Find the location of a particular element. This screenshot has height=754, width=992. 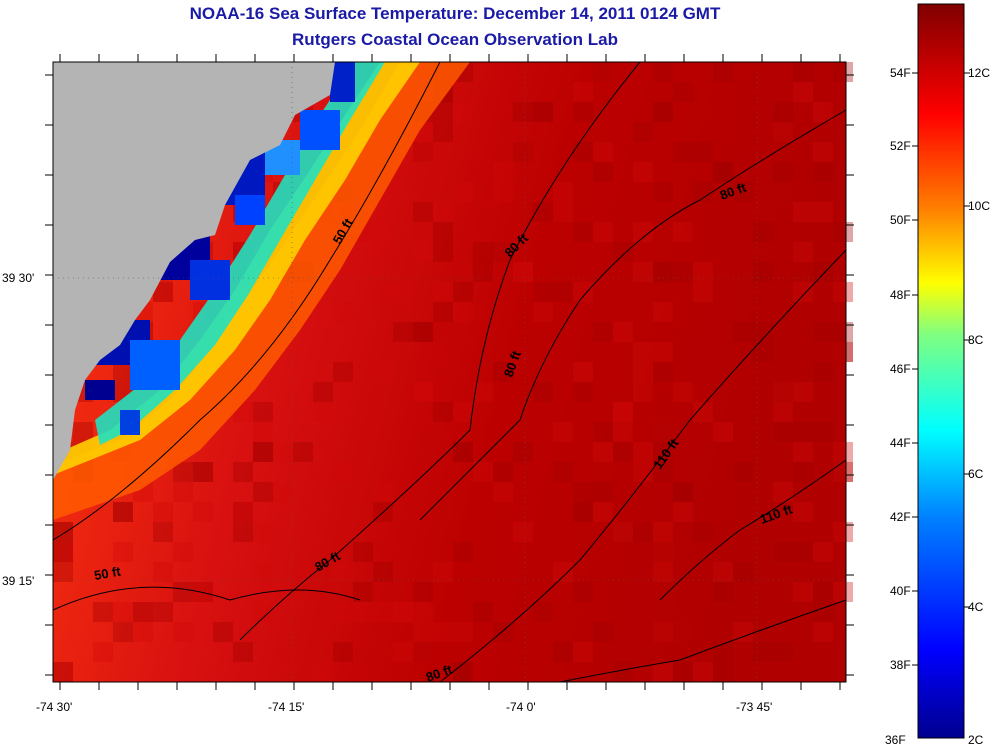

cold-patch is located at coordinates (130, 422).